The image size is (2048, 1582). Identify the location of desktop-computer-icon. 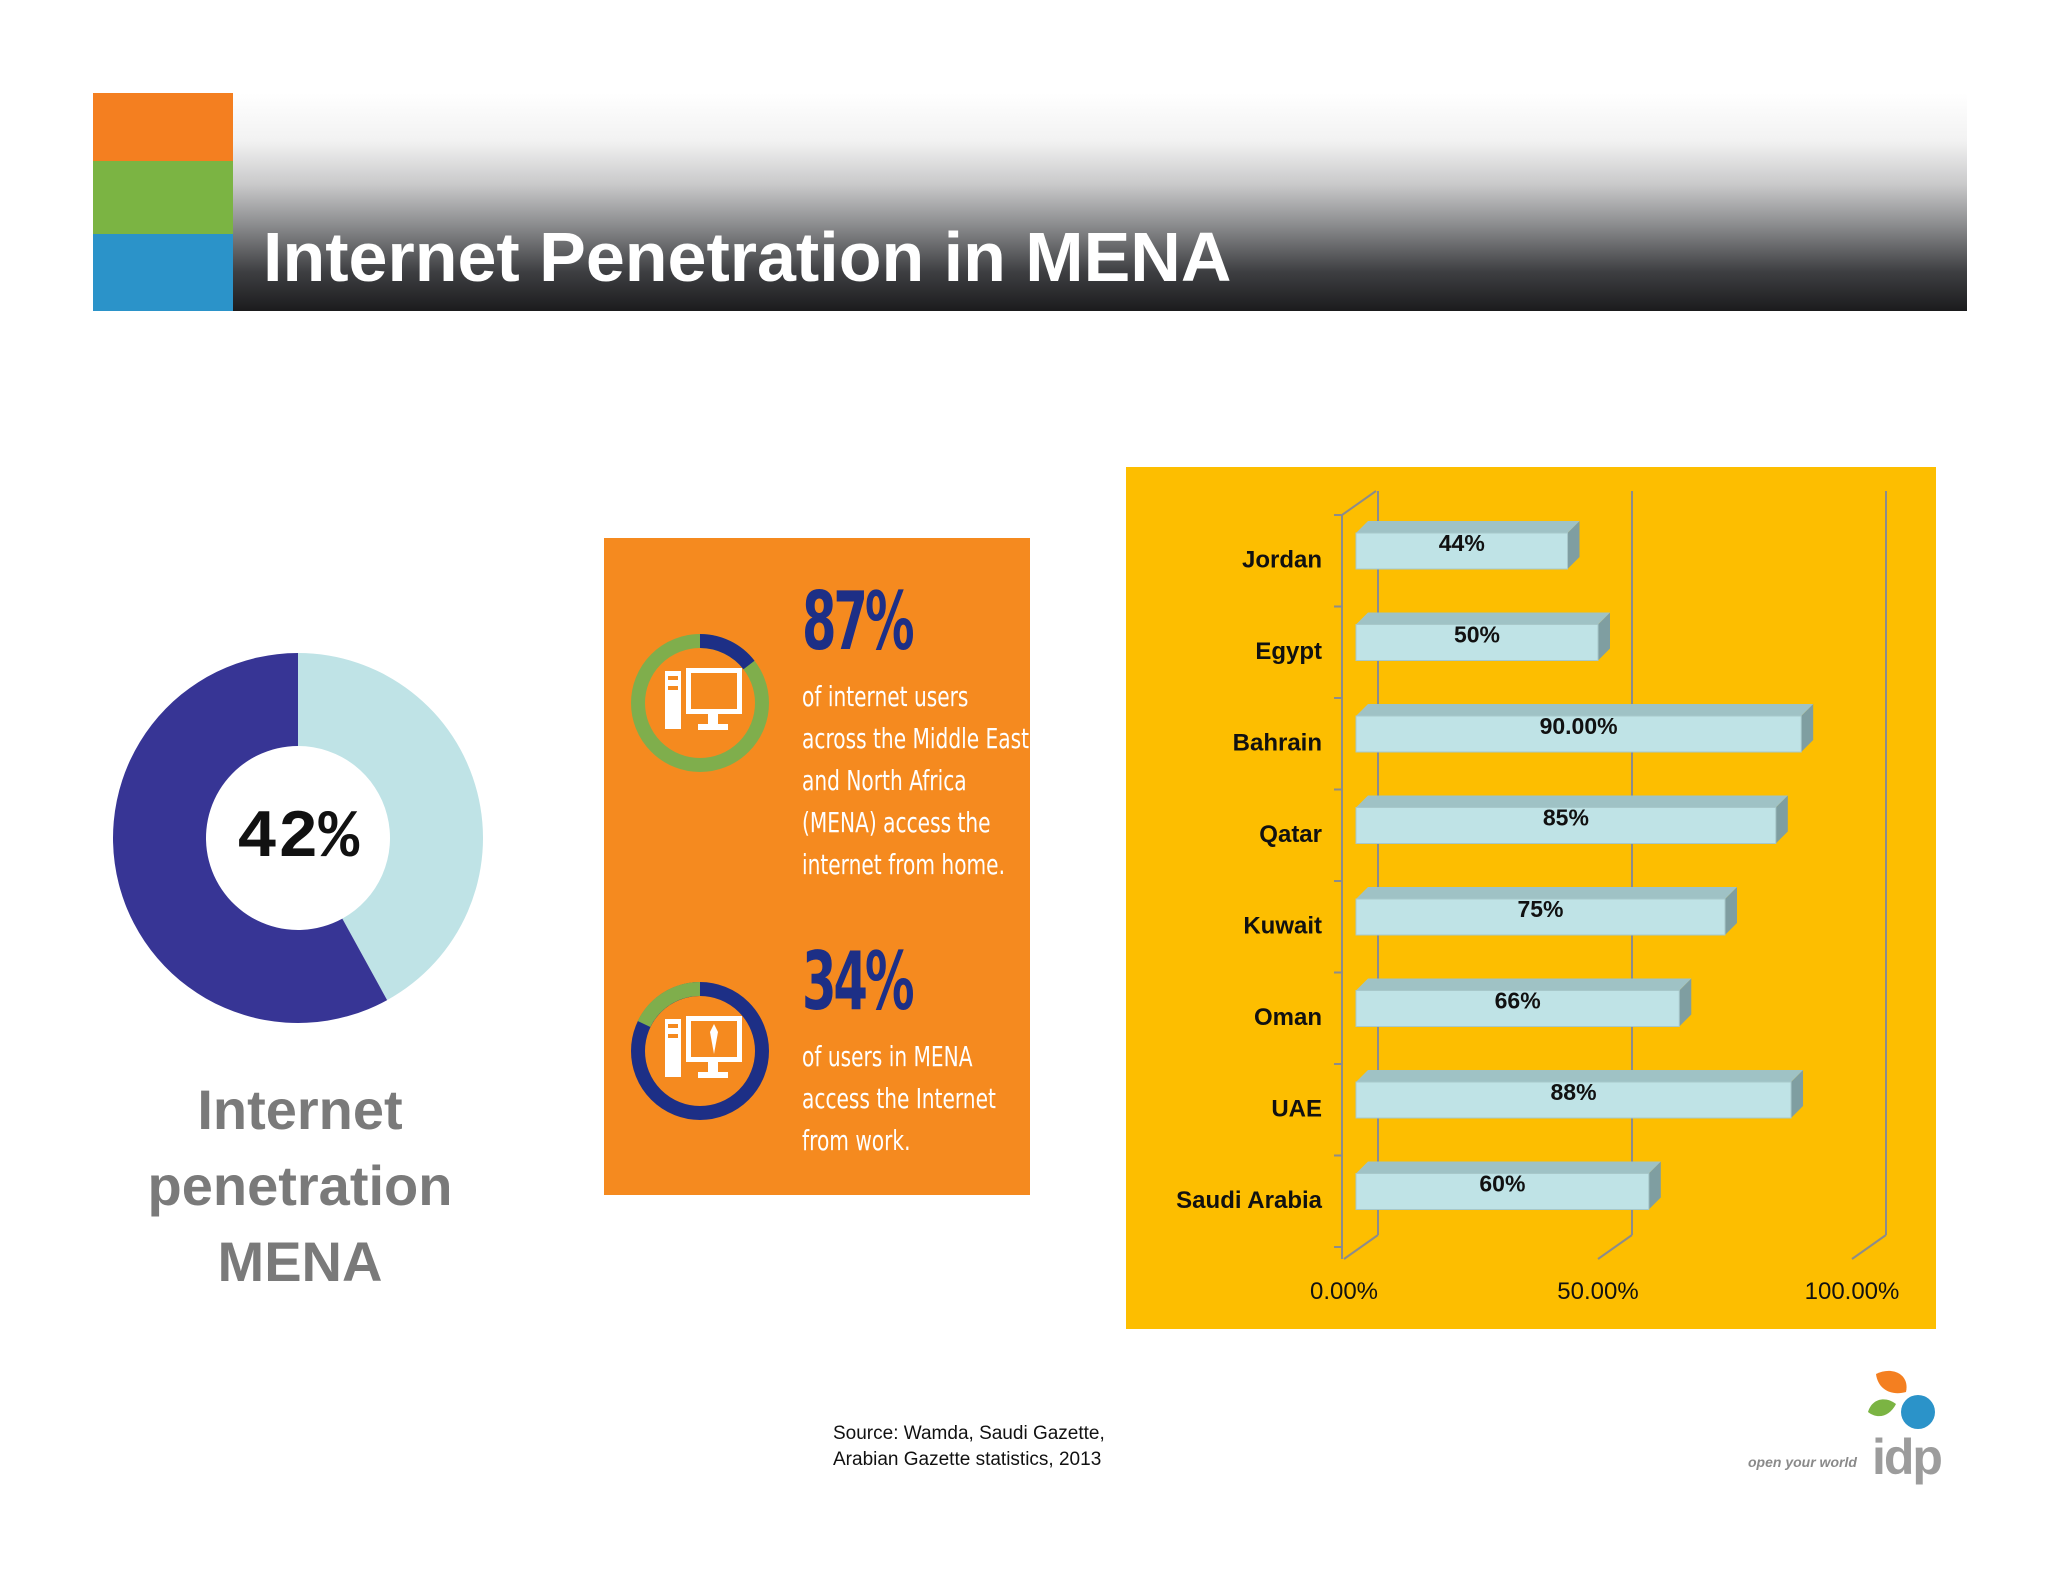
(700, 703).